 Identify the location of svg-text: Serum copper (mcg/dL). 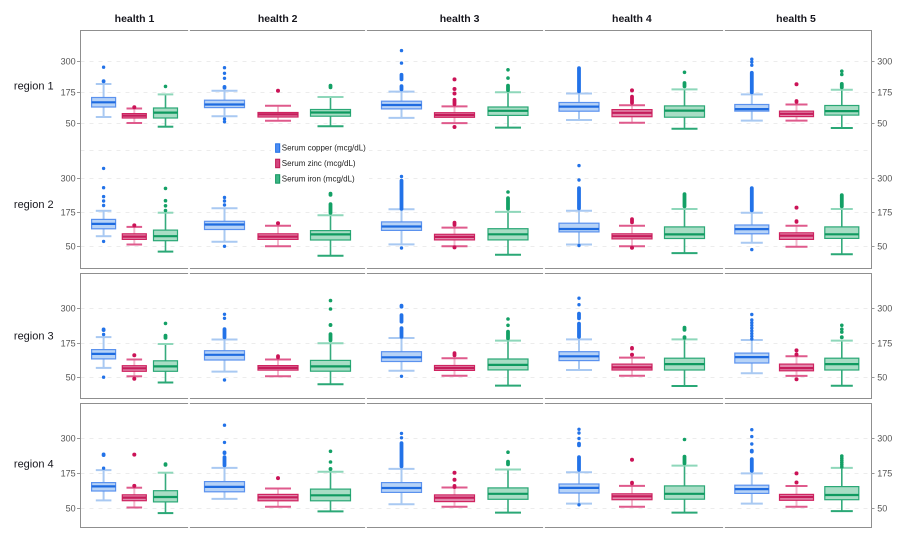
(324, 148).